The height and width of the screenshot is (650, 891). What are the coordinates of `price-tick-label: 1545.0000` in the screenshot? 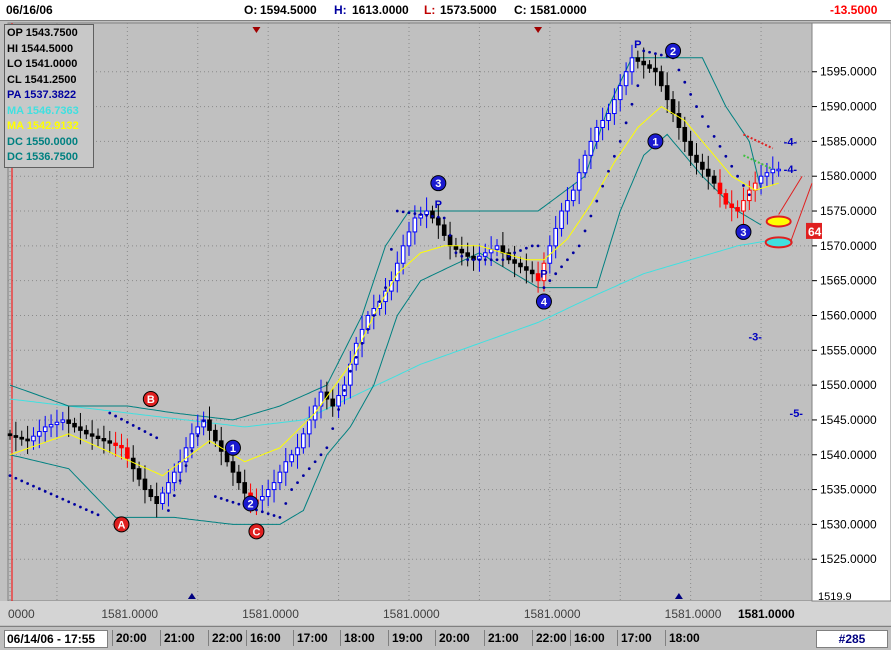 It's located at (848, 420).